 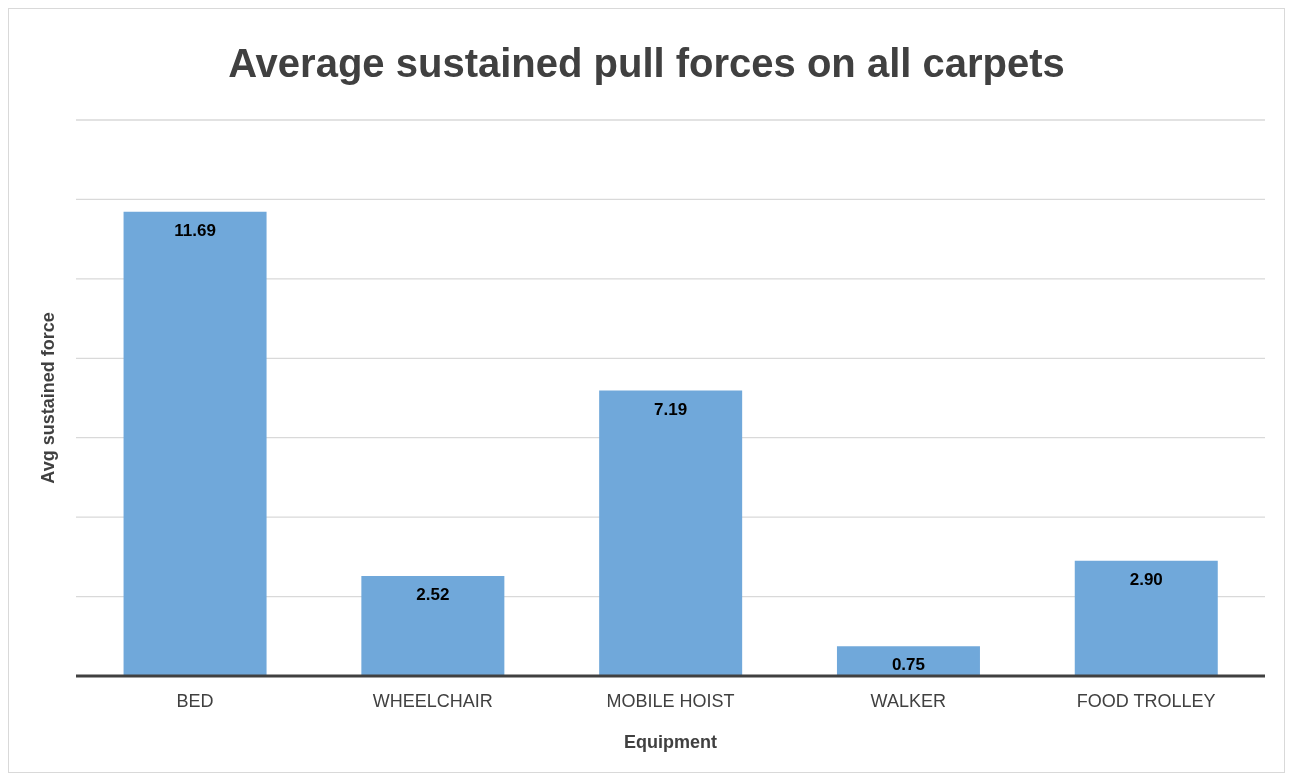 I want to click on x-tick-label: BED, so click(x=195, y=700).